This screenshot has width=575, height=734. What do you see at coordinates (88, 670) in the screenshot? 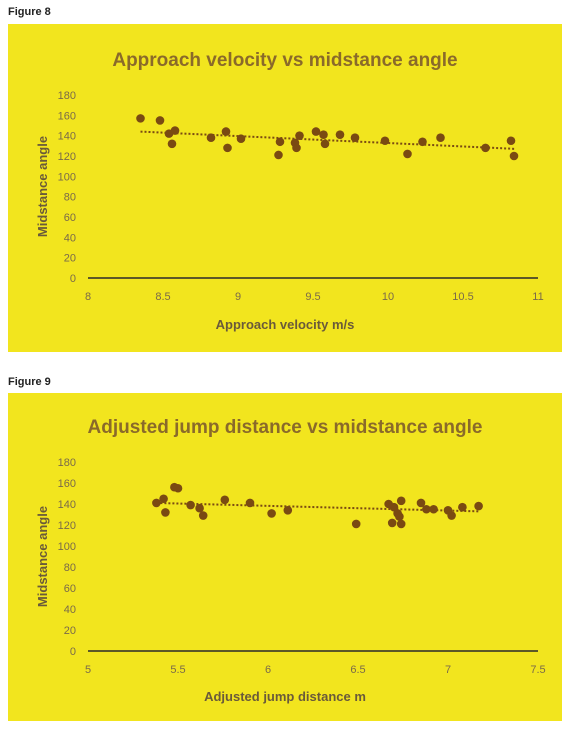
I see `x-tick-label: 5` at bounding box center [88, 670].